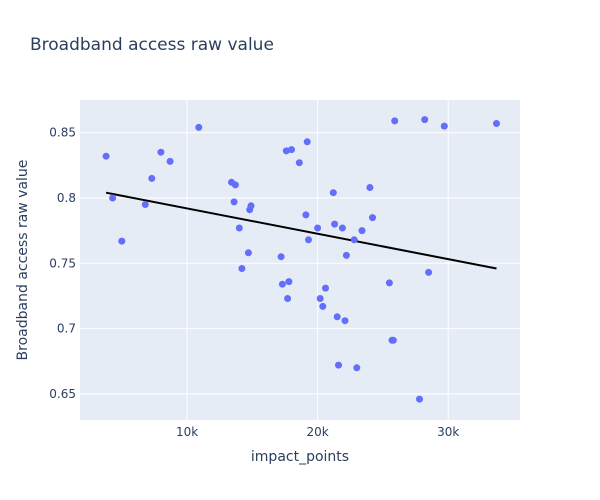 The image size is (600, 500). What do you see at coordinates (300, 457) in the screenshot?
I see `x-axis-title: impact_points` at bounding box center [300, 457].